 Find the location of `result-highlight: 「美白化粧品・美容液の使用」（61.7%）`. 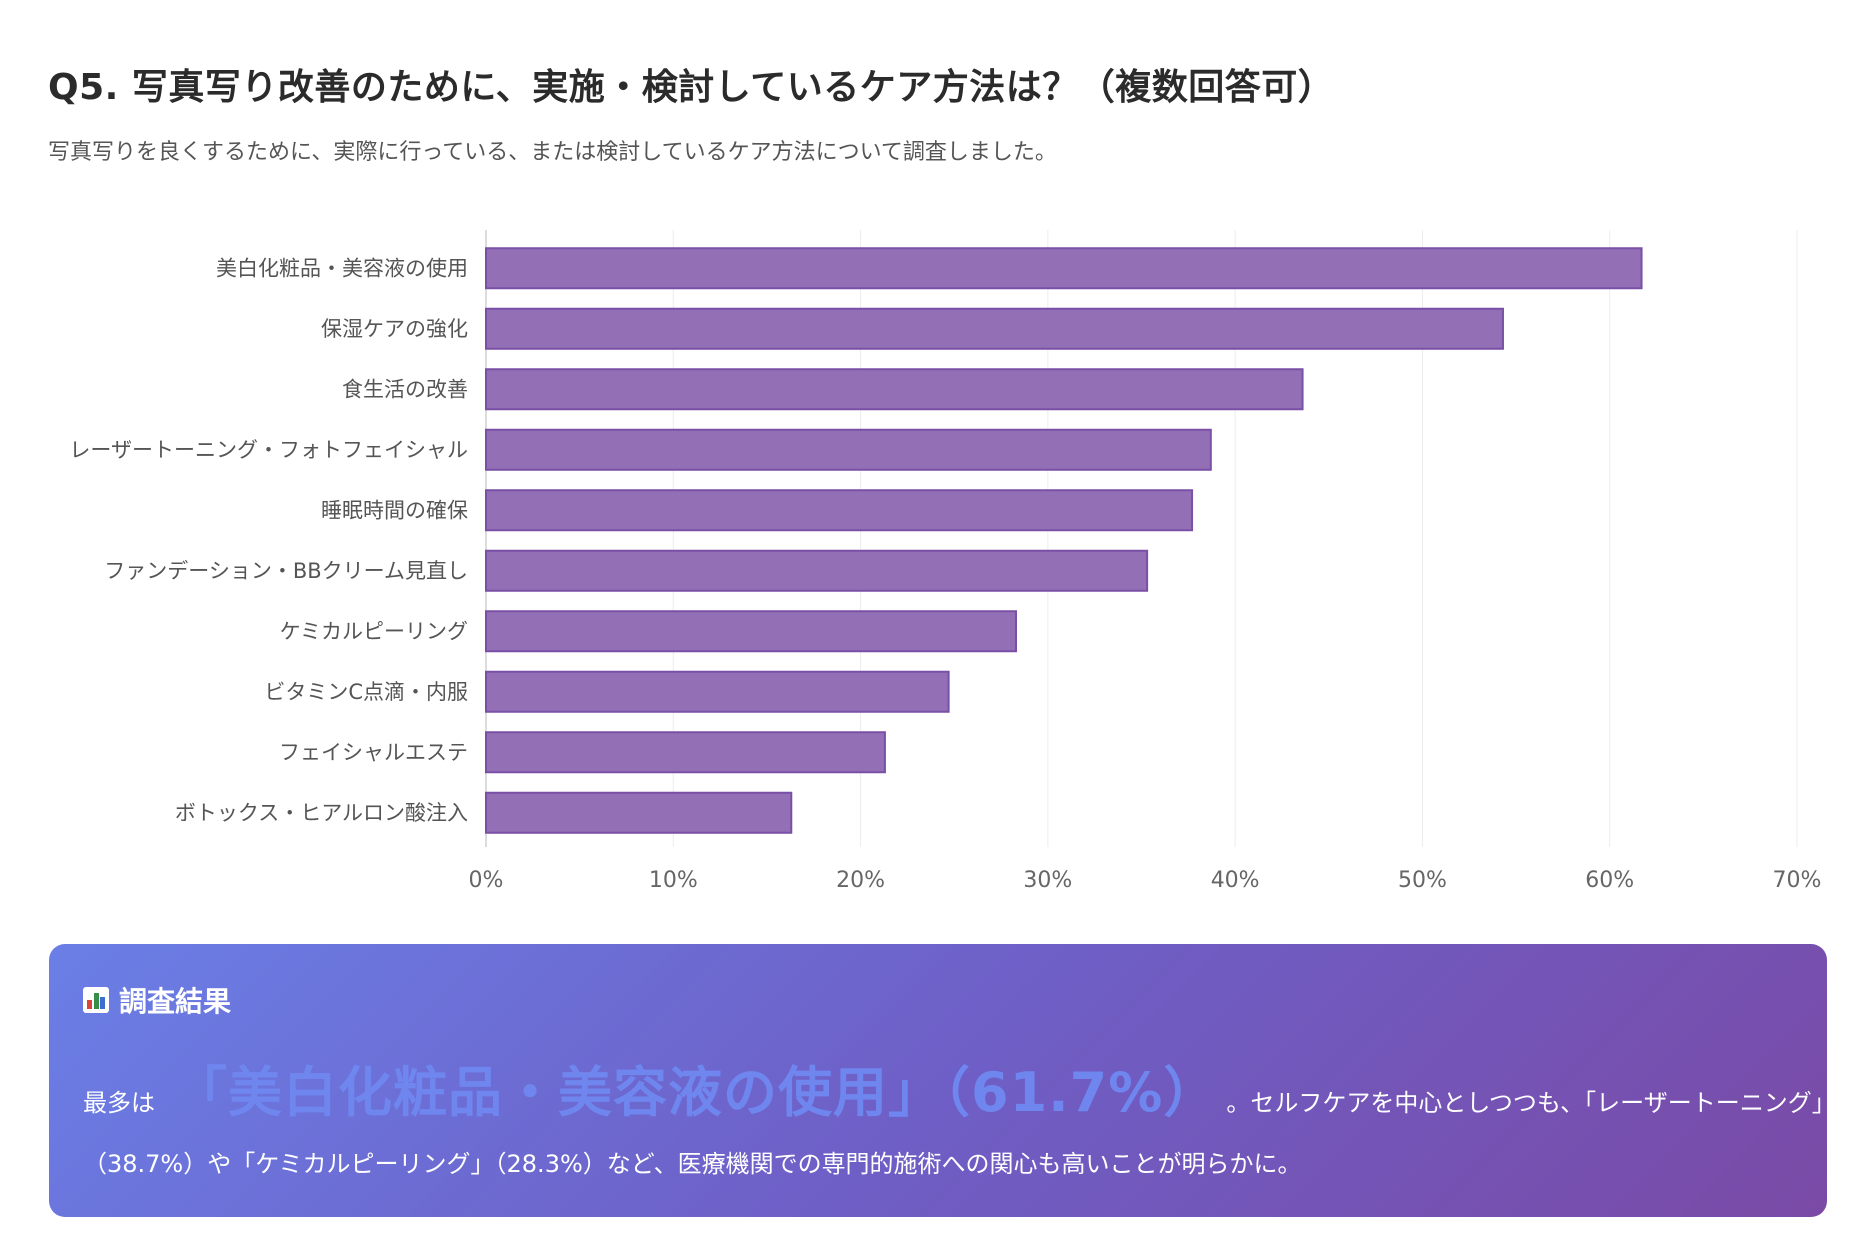

result-highlight: 「美白化粧品・美容液の使用」（61.7%） is located at coordinates (696, 1092).